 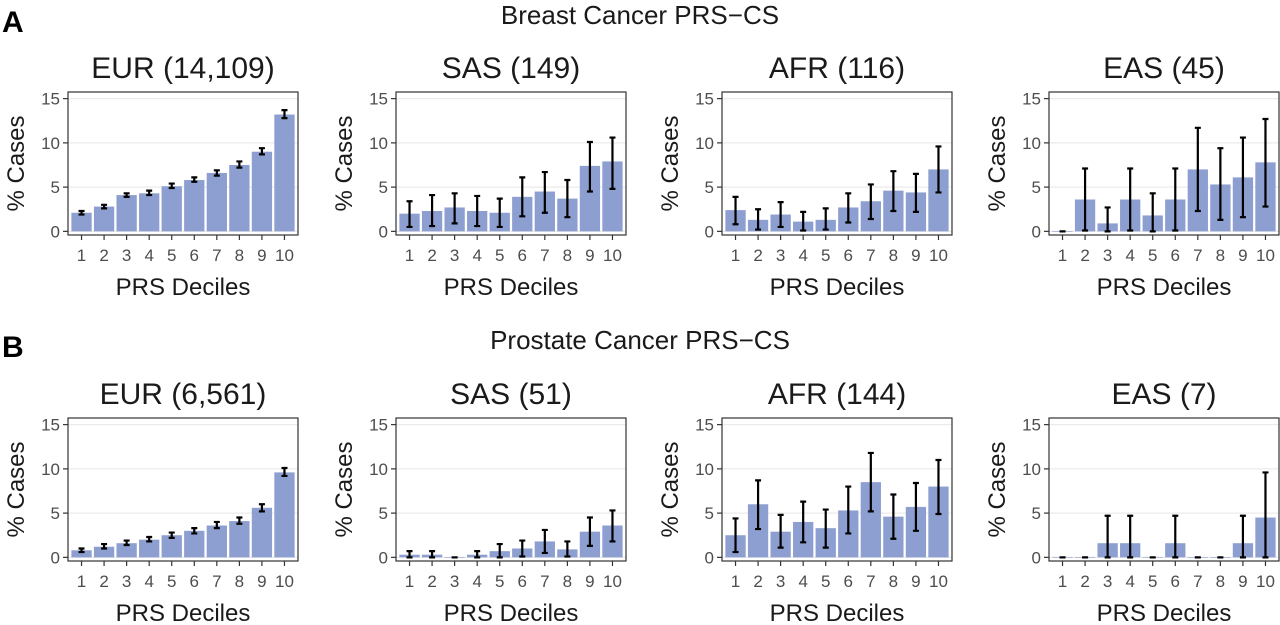 What do you see at coordinates (103, 581) in the screenshot?
I see `x-tick-label: 2` at bounding box center [103, 581].